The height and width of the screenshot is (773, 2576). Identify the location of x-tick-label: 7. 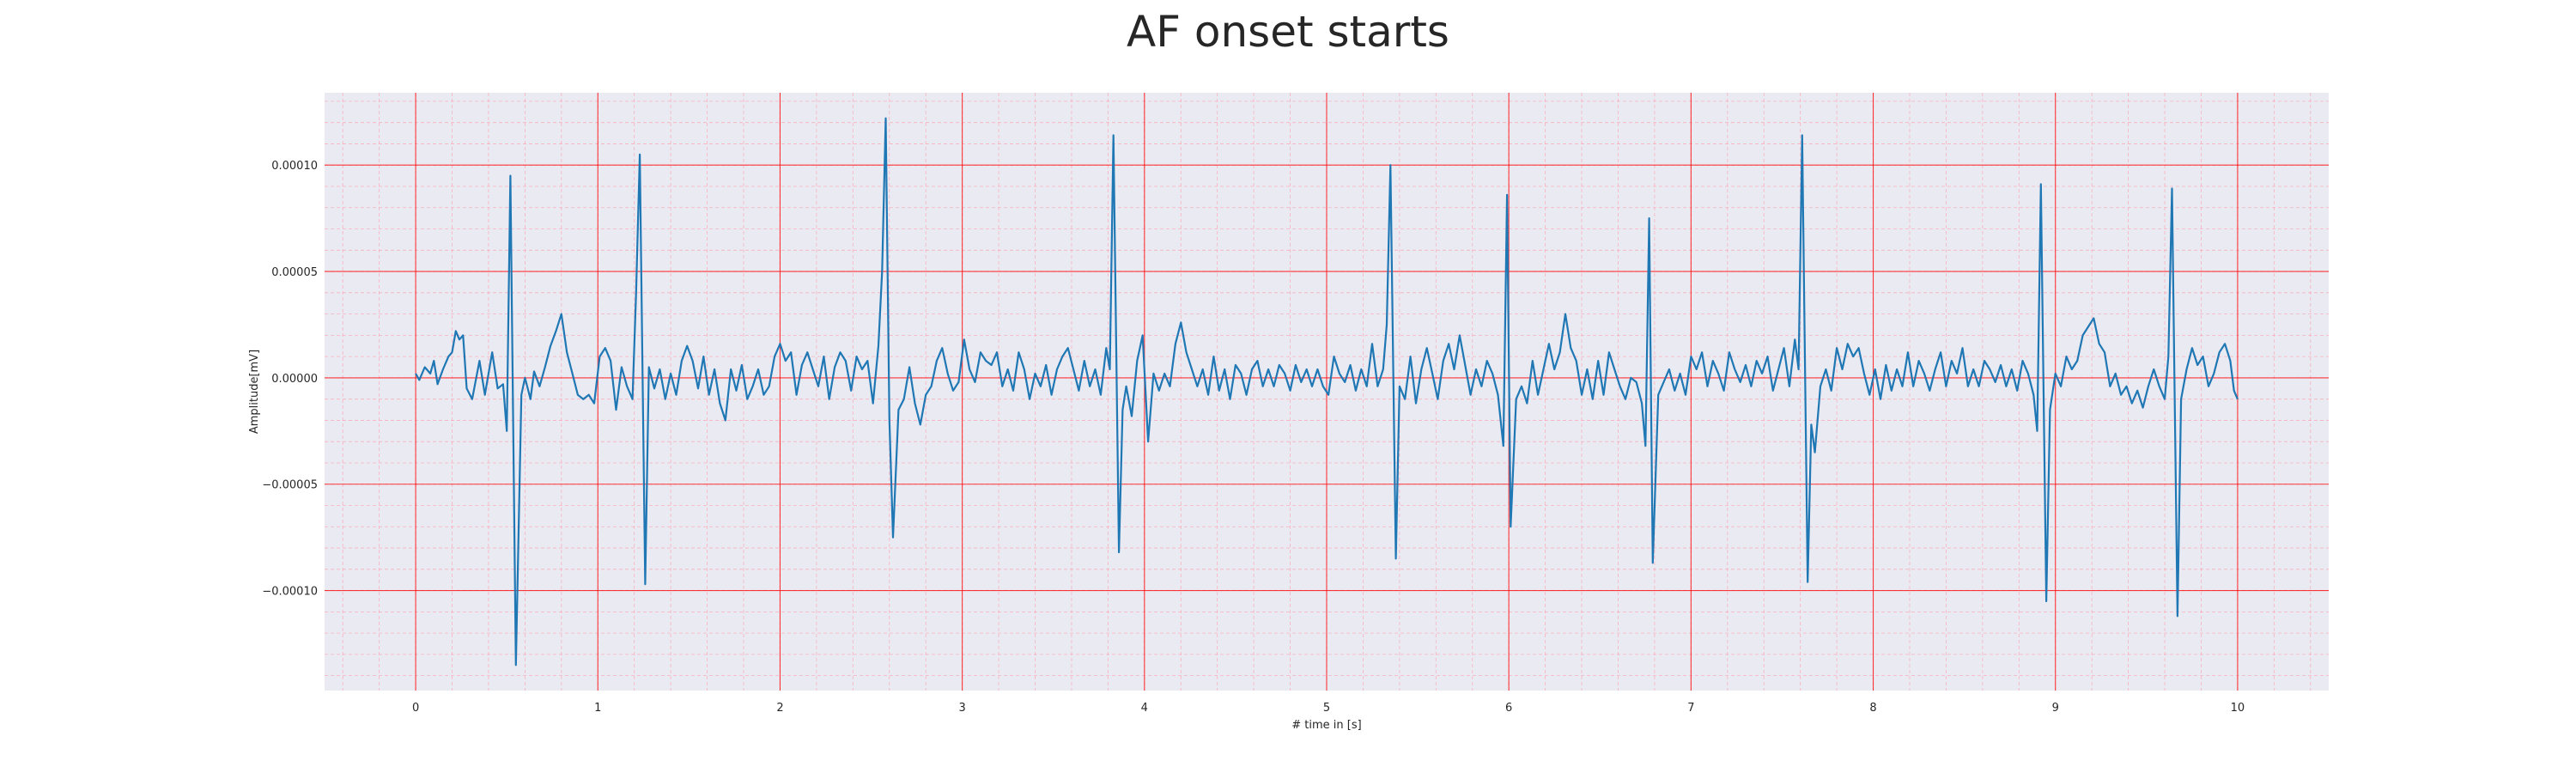
(1690, 708).